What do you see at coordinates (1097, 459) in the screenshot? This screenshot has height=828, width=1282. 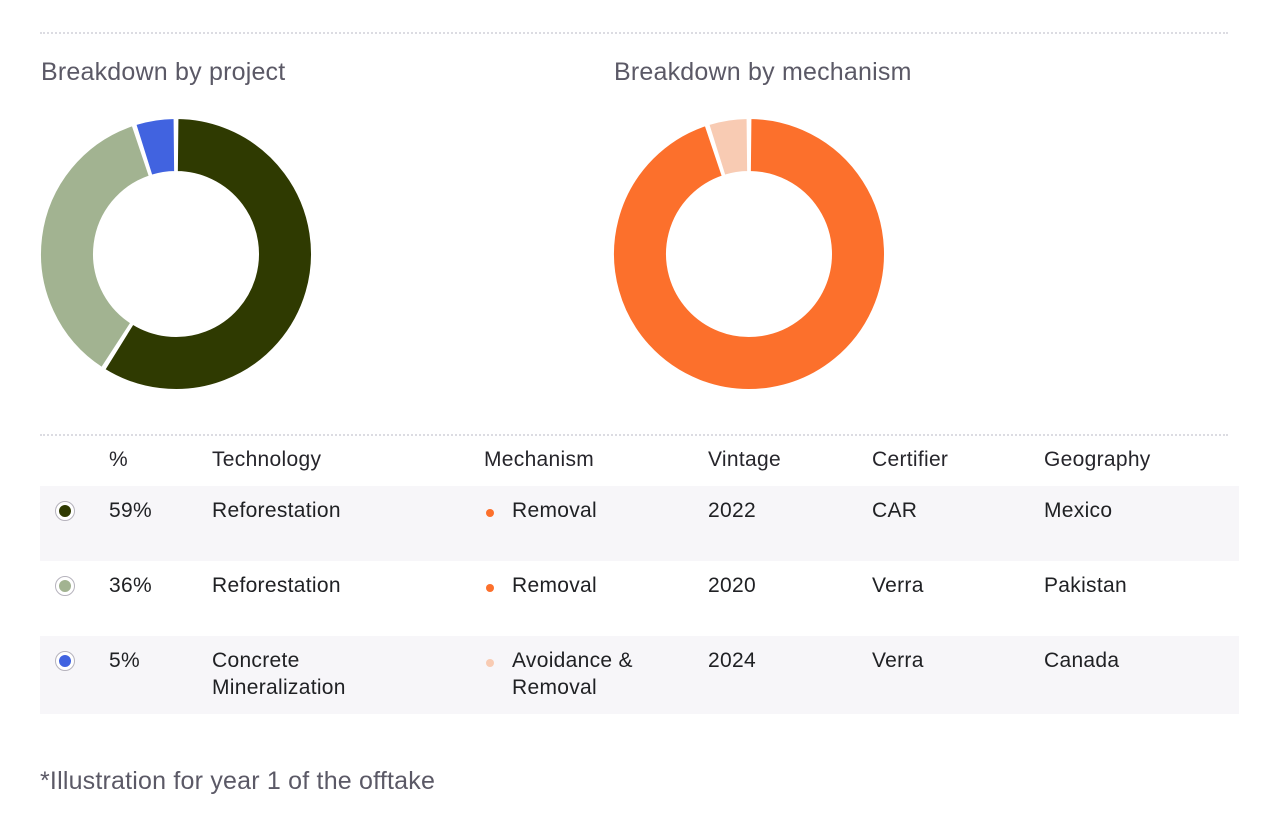 I see `header-geography: Geography` at bounding box center [1097, 459].